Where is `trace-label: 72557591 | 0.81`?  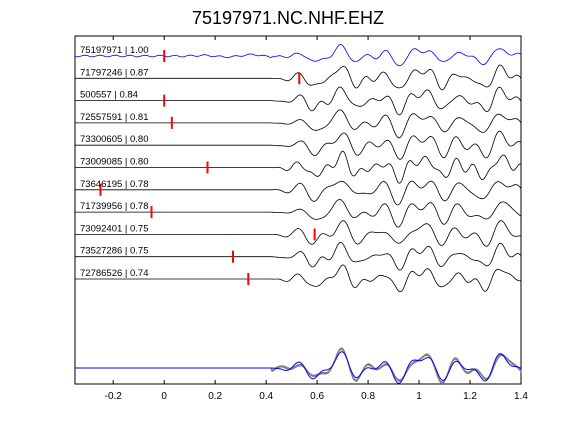 trace-label: 72557591 | 0.81 is located at coordinates (114, 117).